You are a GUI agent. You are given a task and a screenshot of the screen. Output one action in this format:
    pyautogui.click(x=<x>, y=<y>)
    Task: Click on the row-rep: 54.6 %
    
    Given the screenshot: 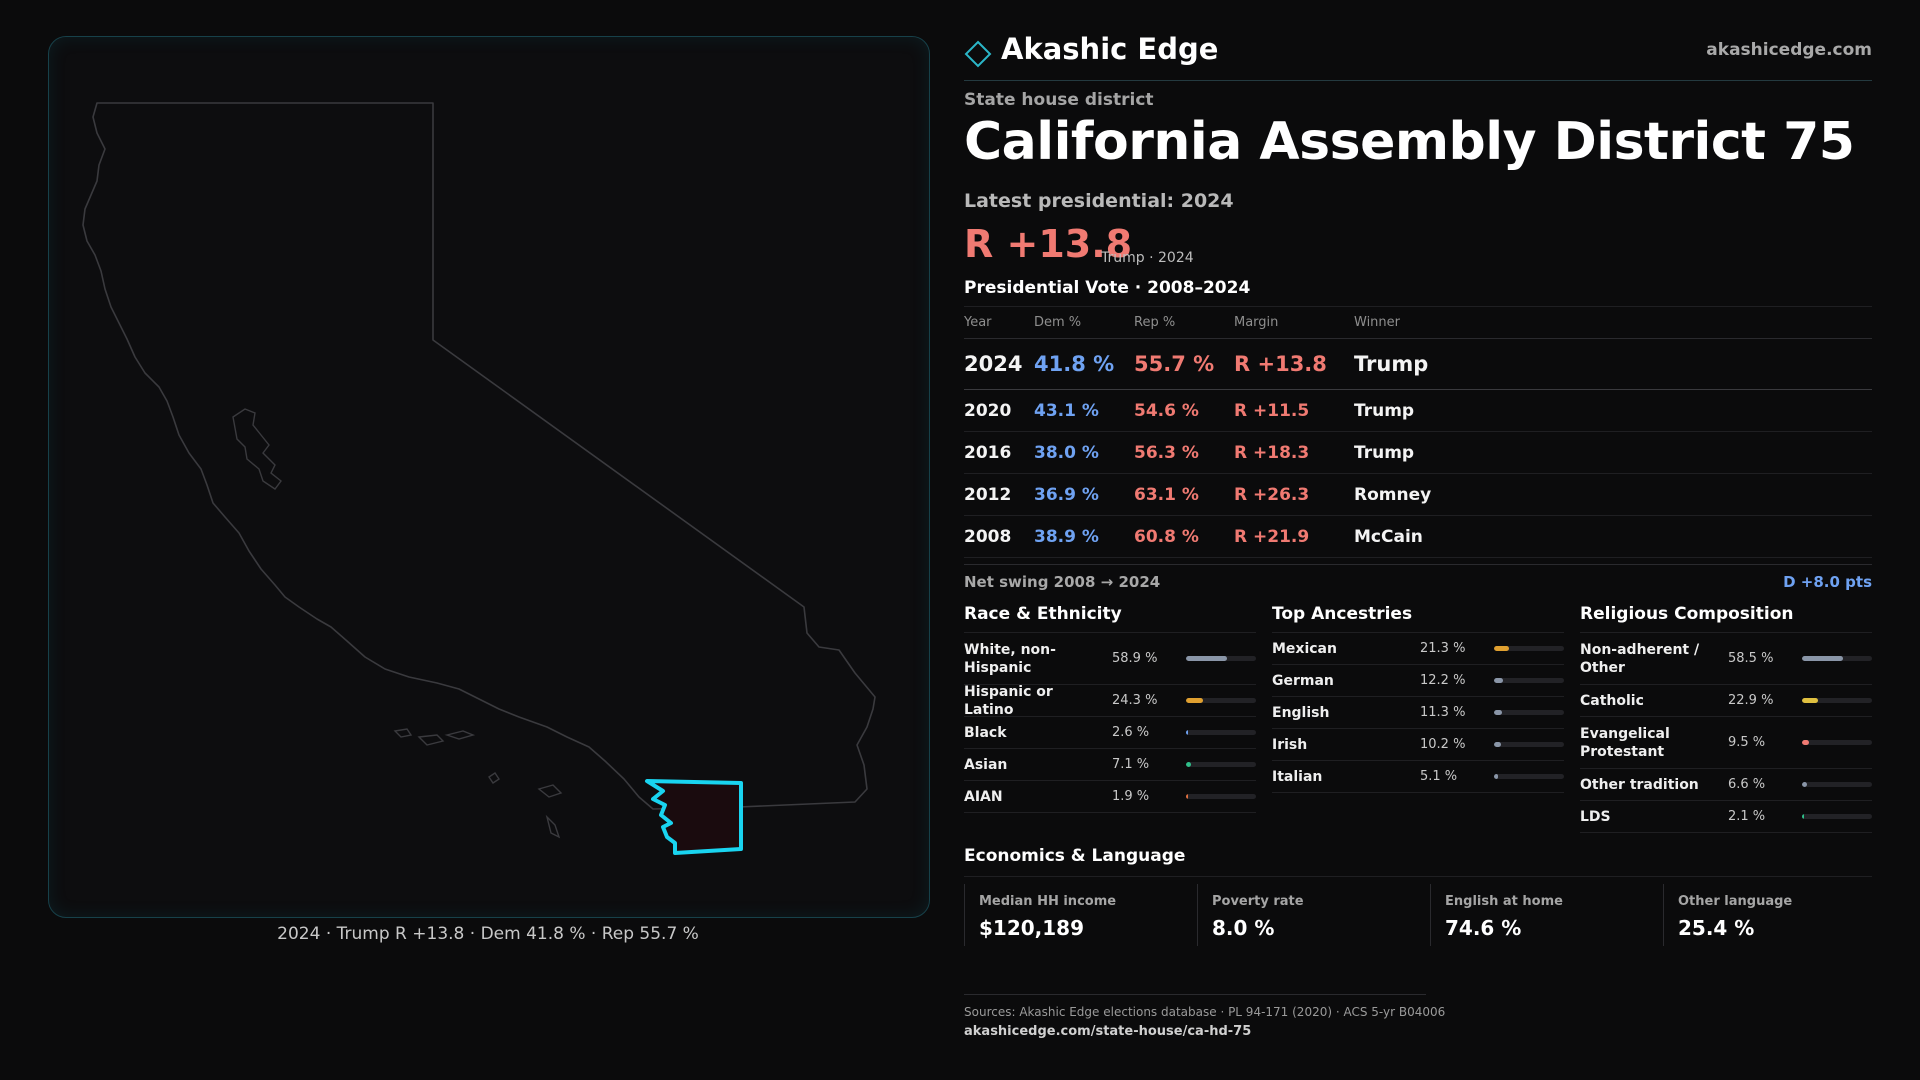 What is the action you would take?
    pyautogui.click(x=1166, y=410)
    